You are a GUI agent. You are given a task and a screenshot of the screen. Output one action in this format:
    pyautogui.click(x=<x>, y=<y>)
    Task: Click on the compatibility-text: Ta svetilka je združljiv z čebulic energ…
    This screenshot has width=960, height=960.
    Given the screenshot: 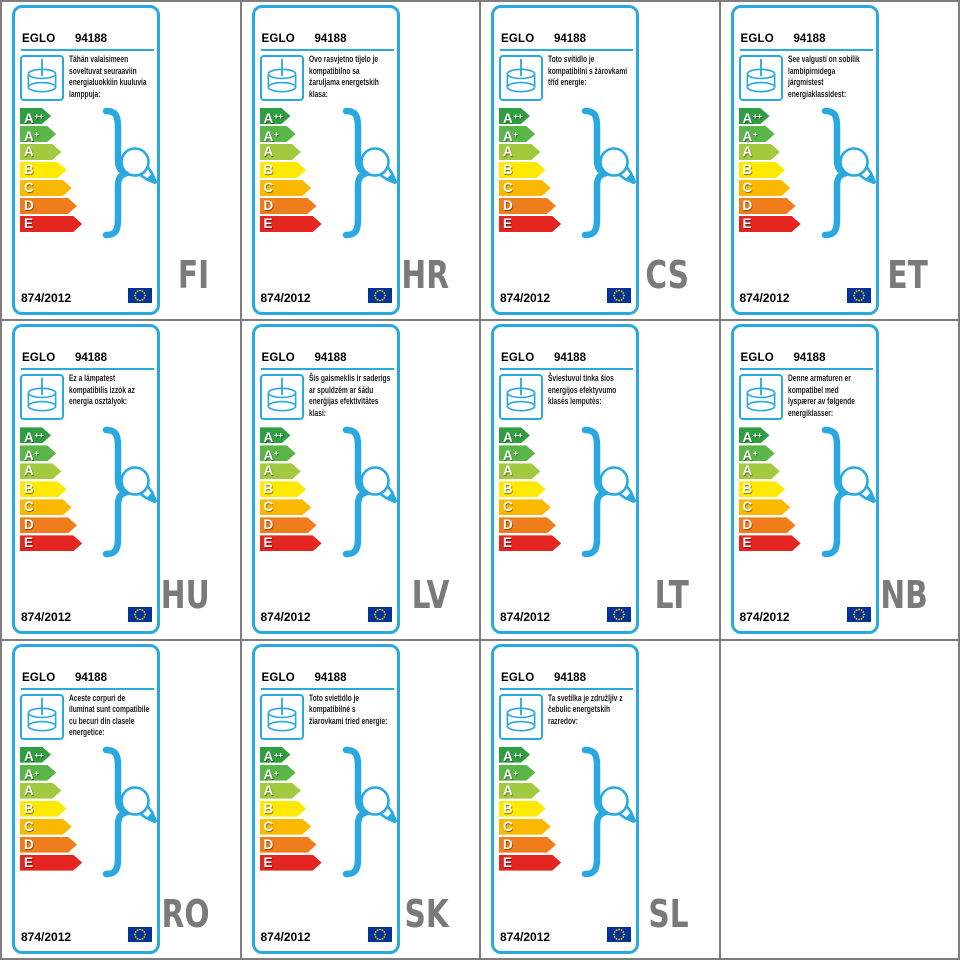 What is the action you would take?
    pyautogui.click(x=585, y=709)
    